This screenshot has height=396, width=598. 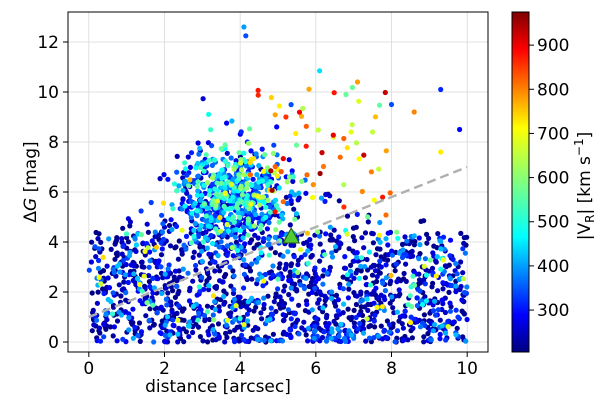 What do you see at coordinates (553, 179) in the screenshot?
I see `colorbar-tick-label: 600` at bounding box center [553, 179].